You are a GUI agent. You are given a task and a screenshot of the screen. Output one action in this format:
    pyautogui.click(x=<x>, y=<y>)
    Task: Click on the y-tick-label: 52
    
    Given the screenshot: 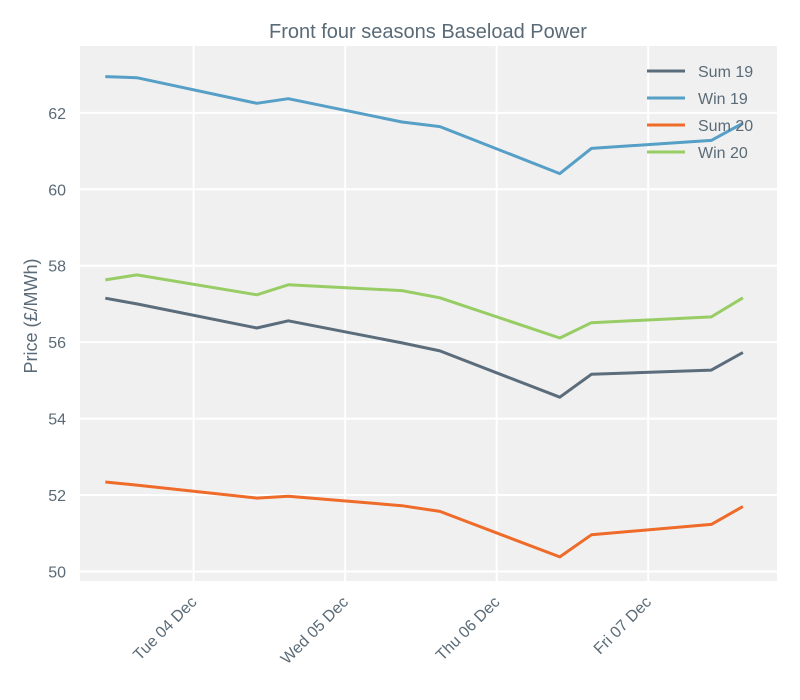 What is the action you would take?
    pyautogui.click(x=57, y=496)
    